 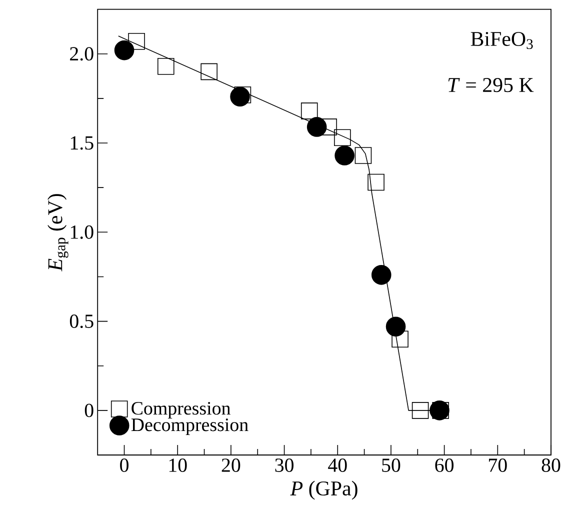 I want to click on annotation: BiFeO$_{3}$, so click(x=501, y=41).